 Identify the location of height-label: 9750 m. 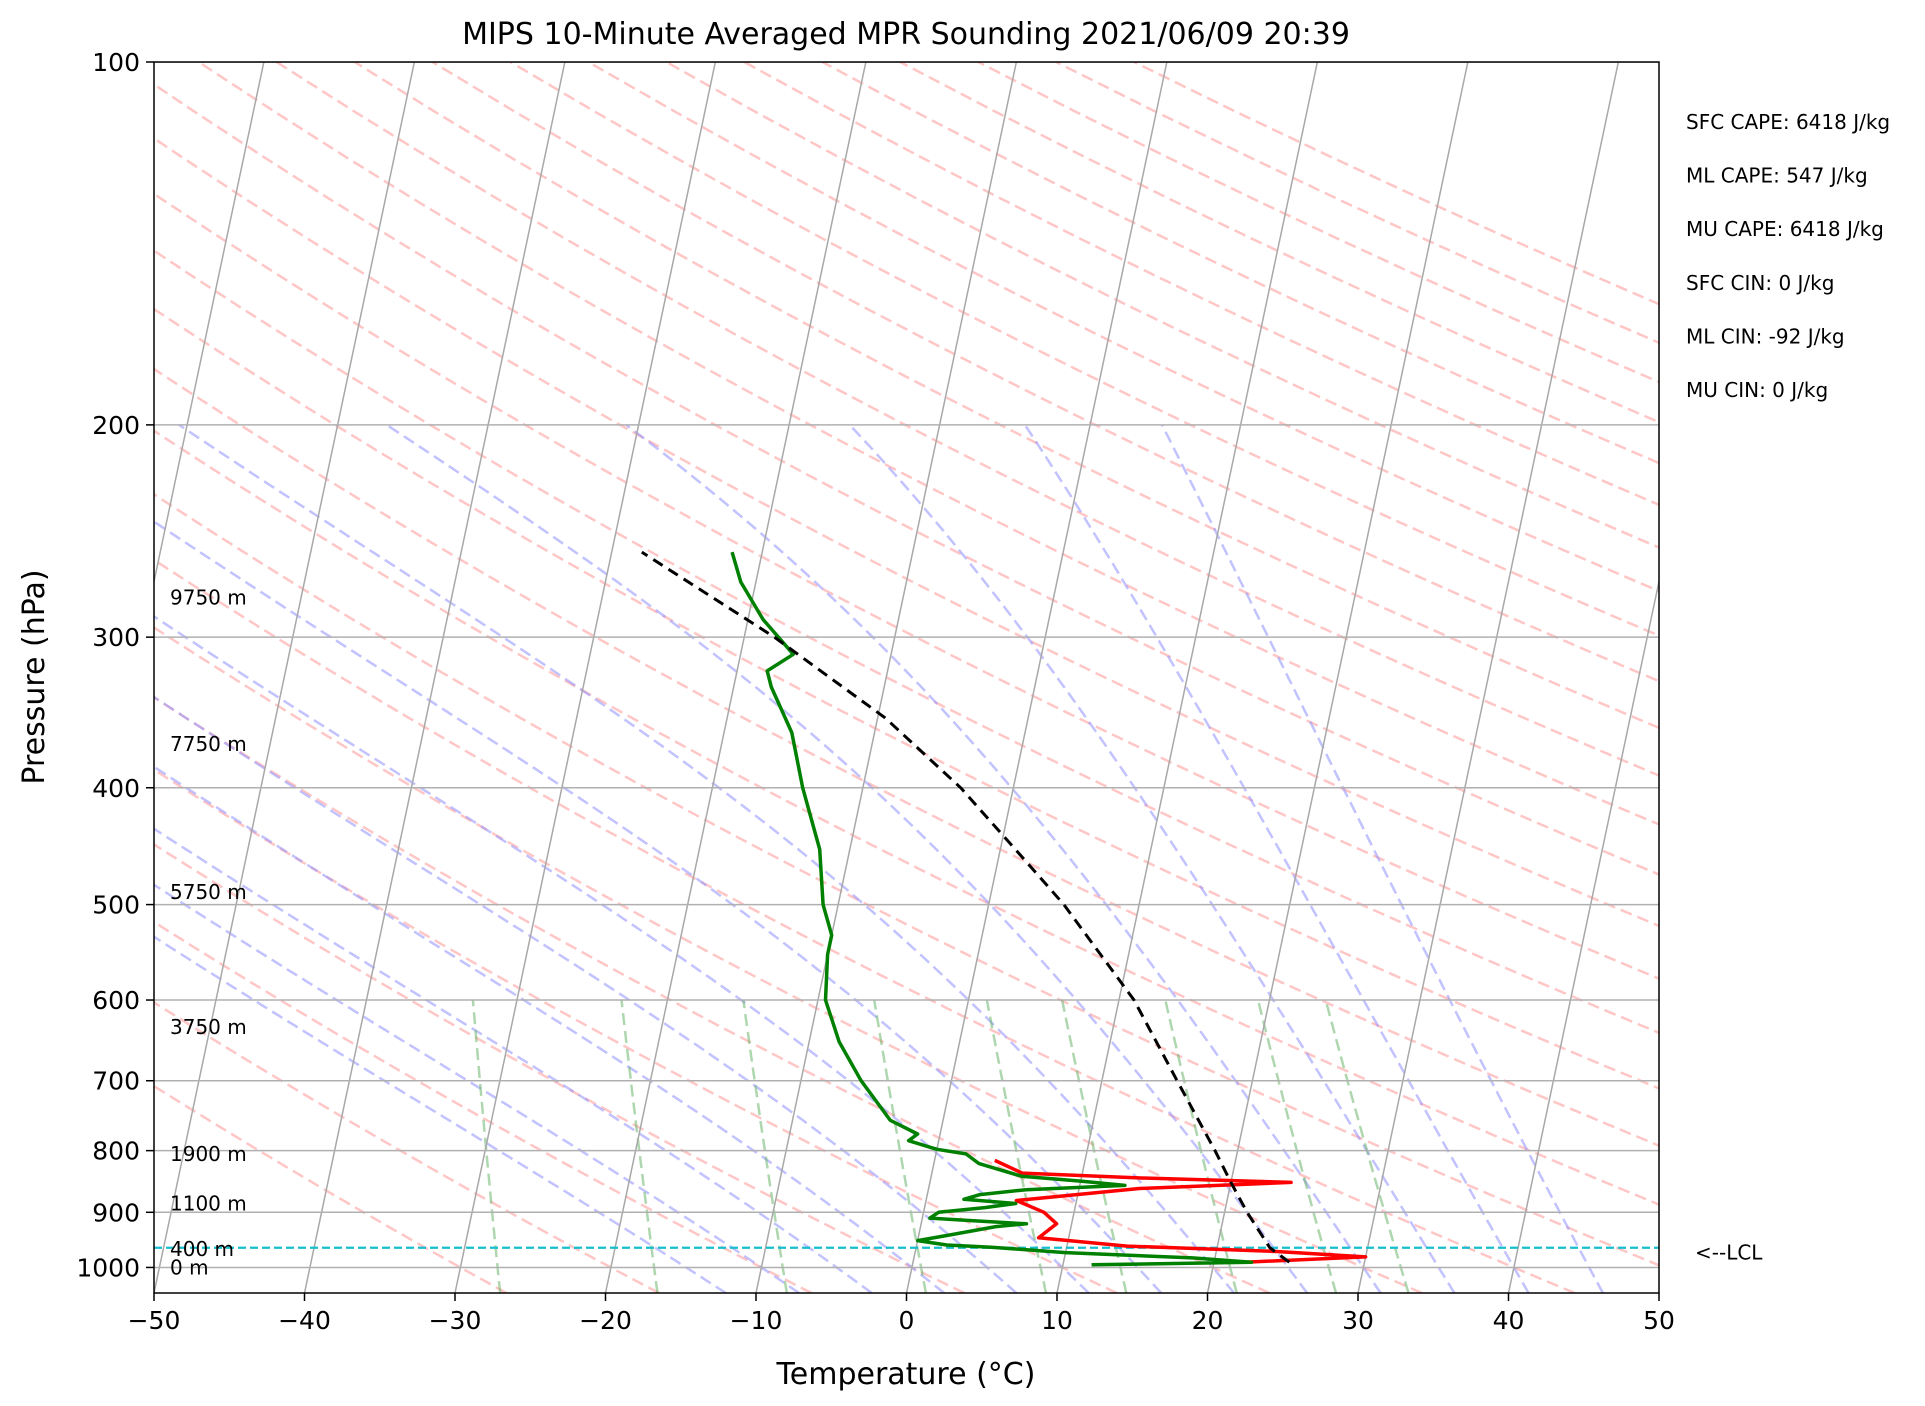
(208, 597).